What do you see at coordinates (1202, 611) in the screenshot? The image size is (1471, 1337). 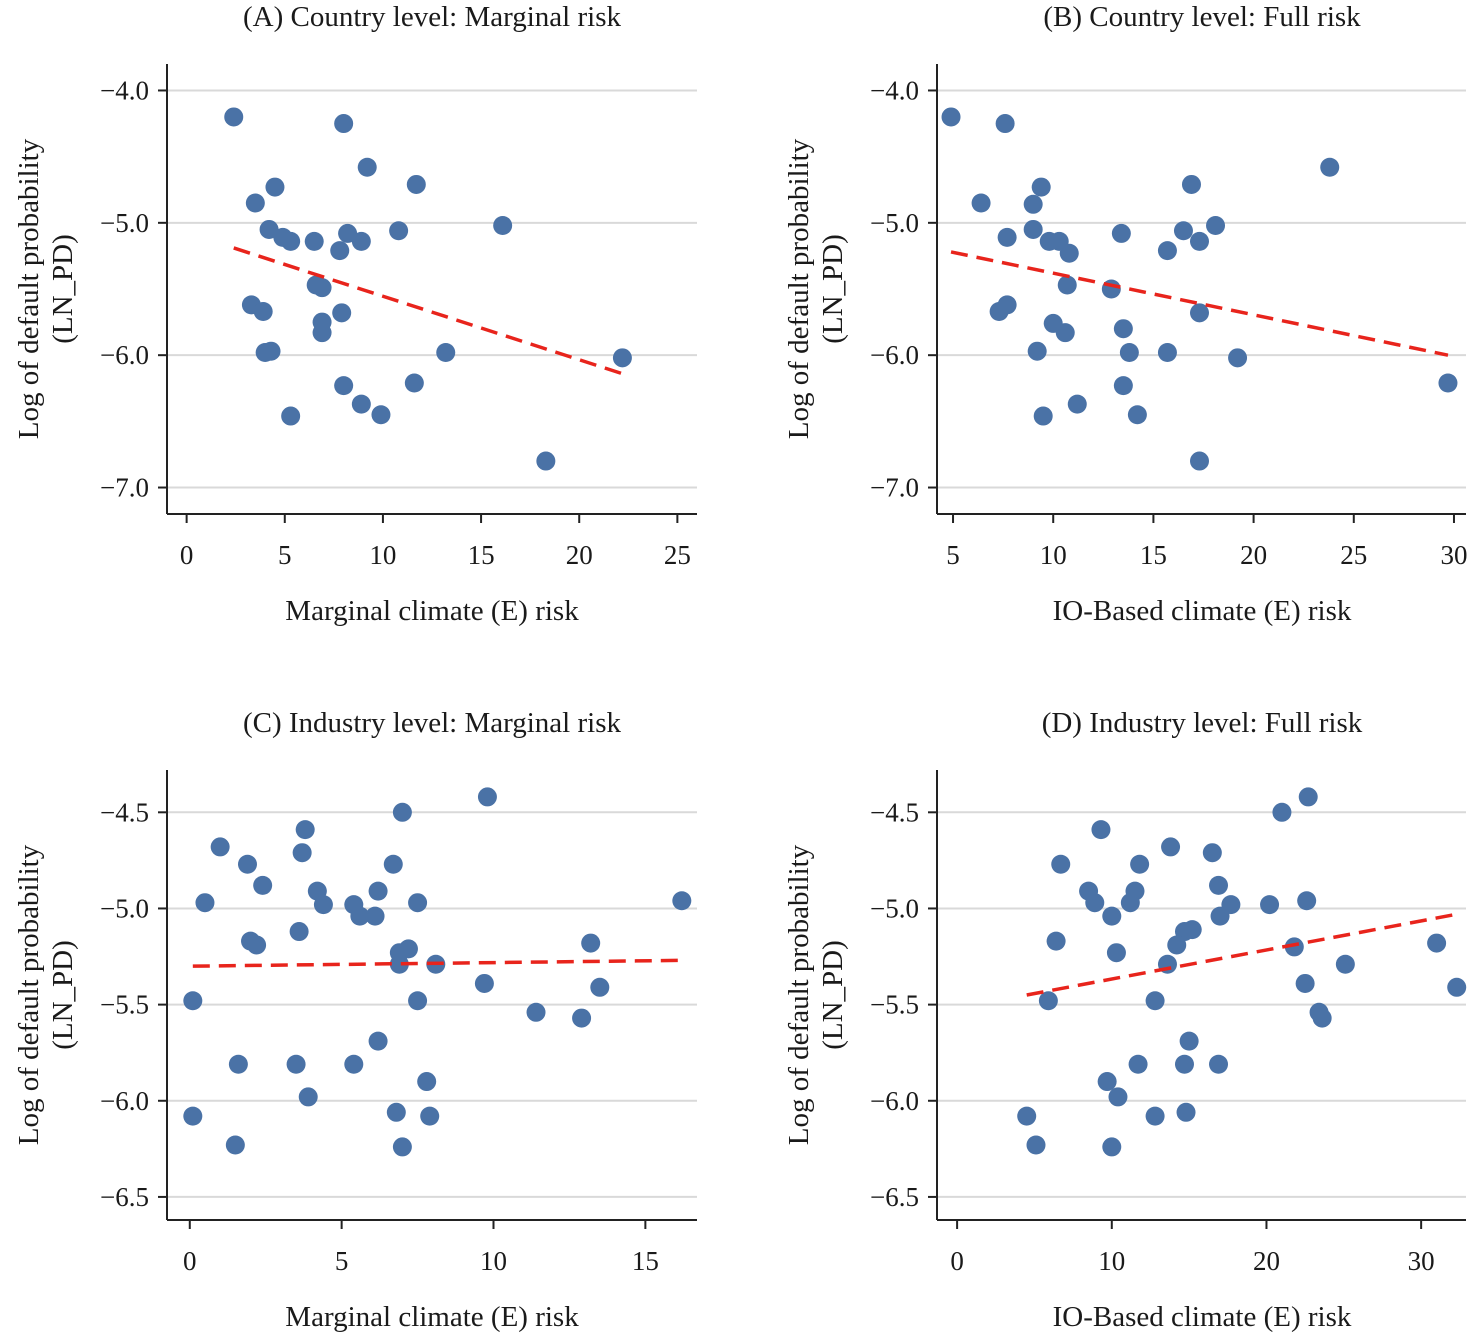 I see `x-axis-label: IO-Based climate (E) risk` at bounding box center [1202, 611].